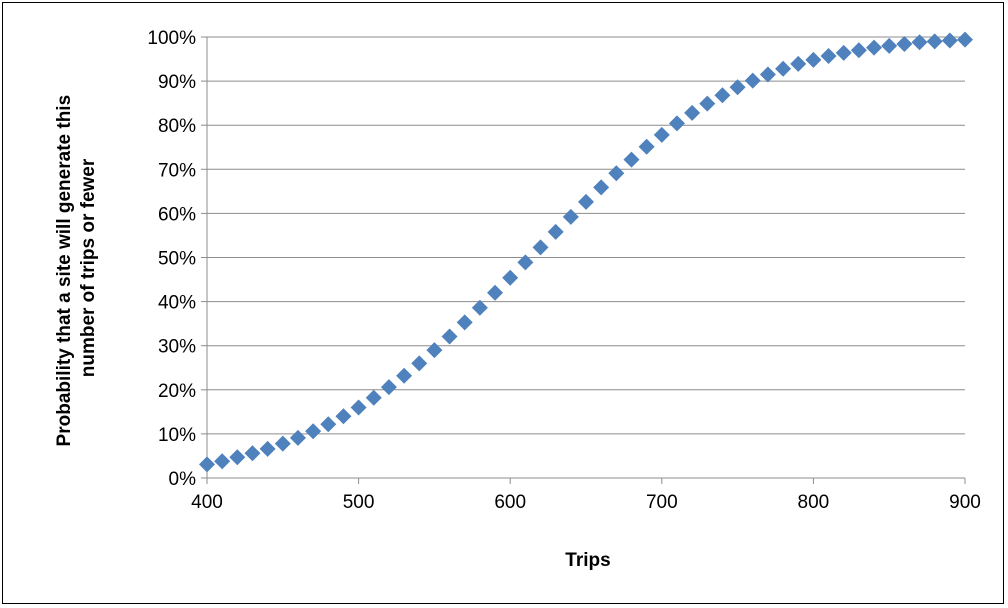 Image resolution: width=1008 pixels, height=608 pixels. I want to click on y-tick-label: 90%, so click(177, 82).